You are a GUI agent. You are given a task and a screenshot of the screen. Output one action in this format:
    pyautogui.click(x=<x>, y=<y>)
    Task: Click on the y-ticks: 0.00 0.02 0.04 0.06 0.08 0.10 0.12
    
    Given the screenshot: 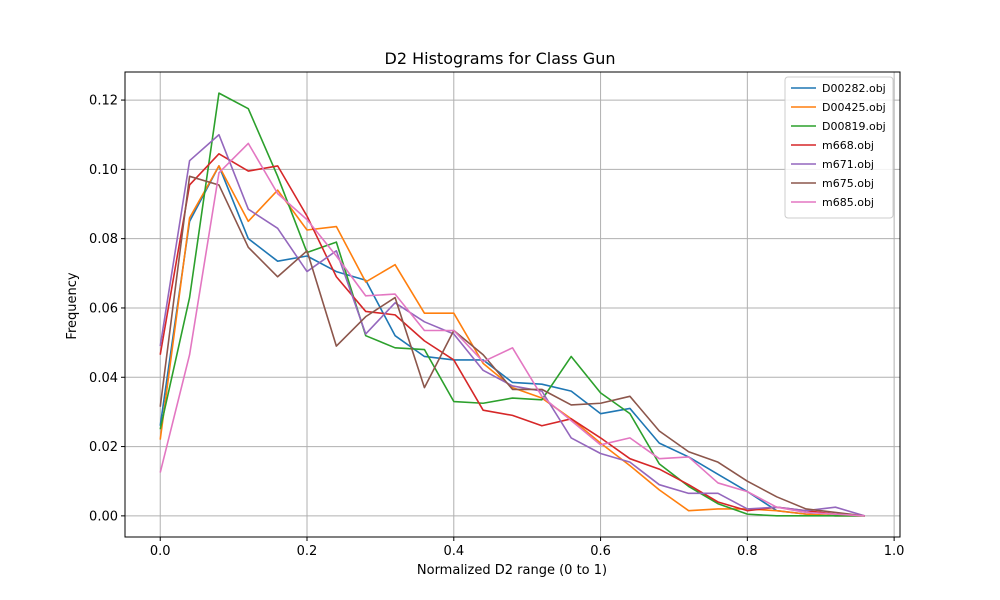 What is the action you would take?
    pyautogui.click(x=107, y=309)
    